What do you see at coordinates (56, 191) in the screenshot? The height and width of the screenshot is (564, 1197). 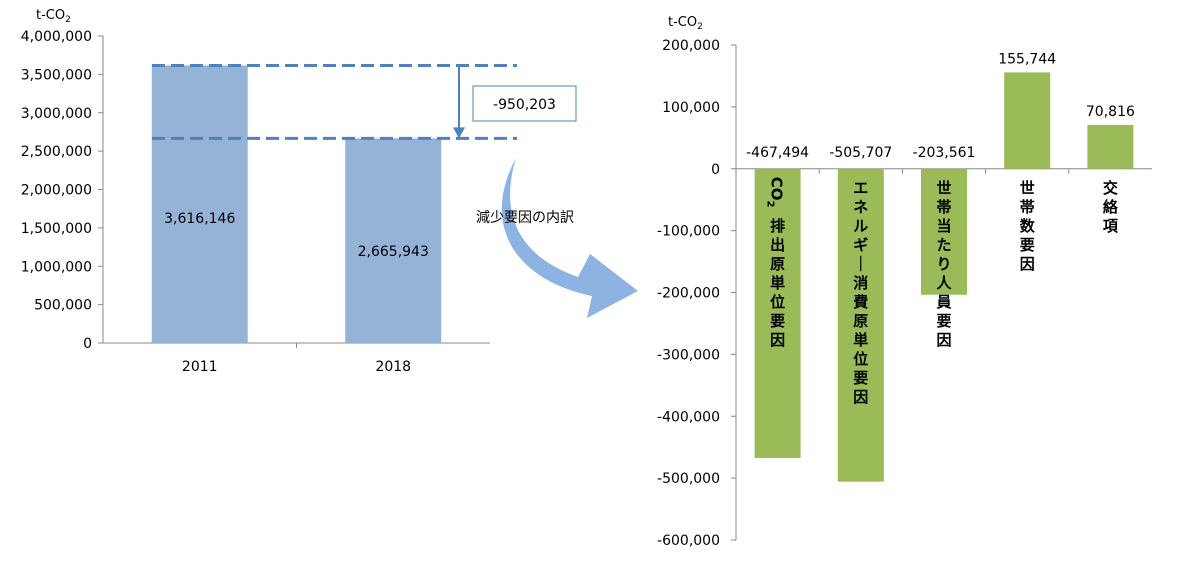 I see `left-y-tick-label: 2,000,000` at bounding box center [56, 191].